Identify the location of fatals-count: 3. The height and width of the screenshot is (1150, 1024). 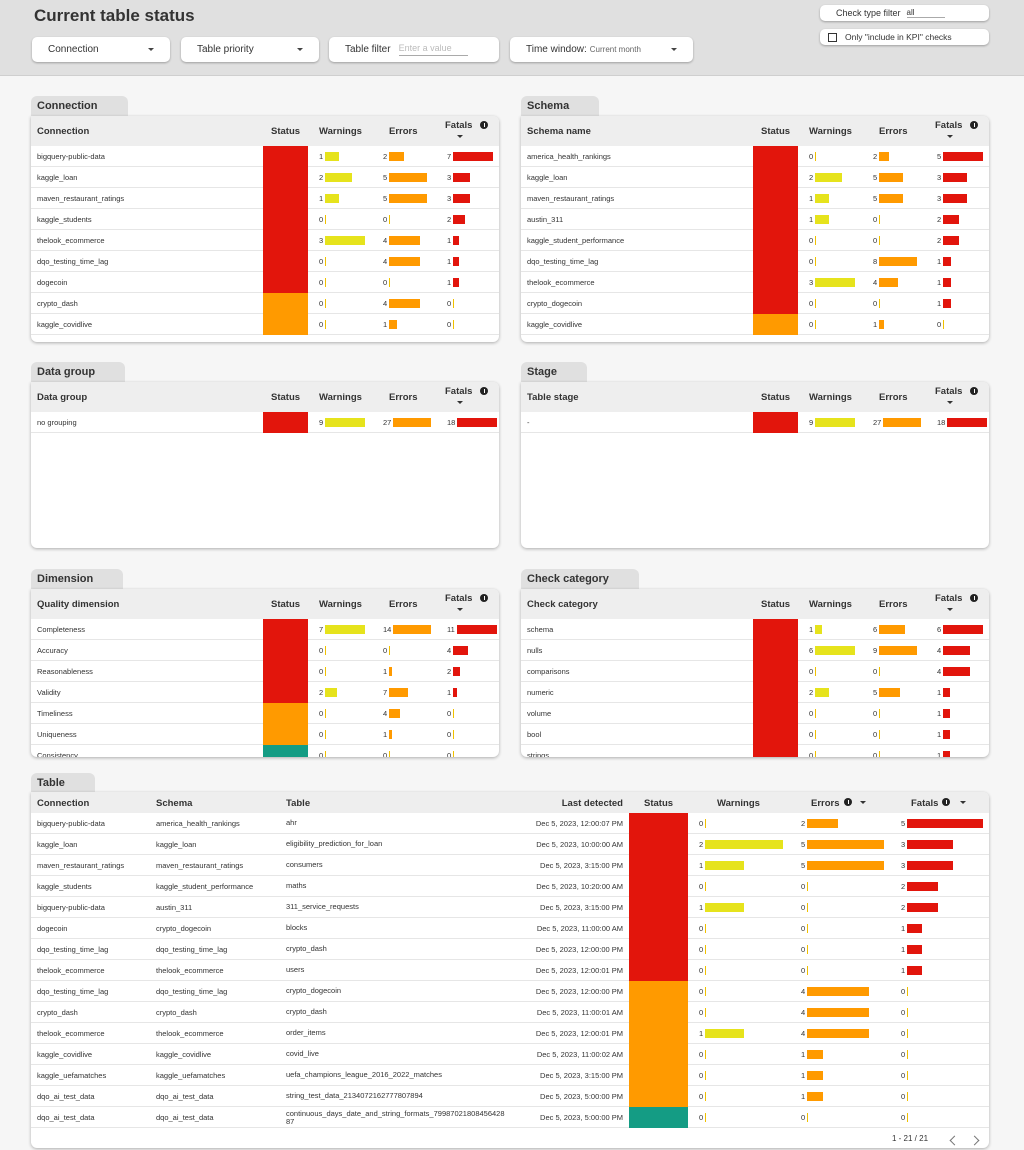
(903, 844).